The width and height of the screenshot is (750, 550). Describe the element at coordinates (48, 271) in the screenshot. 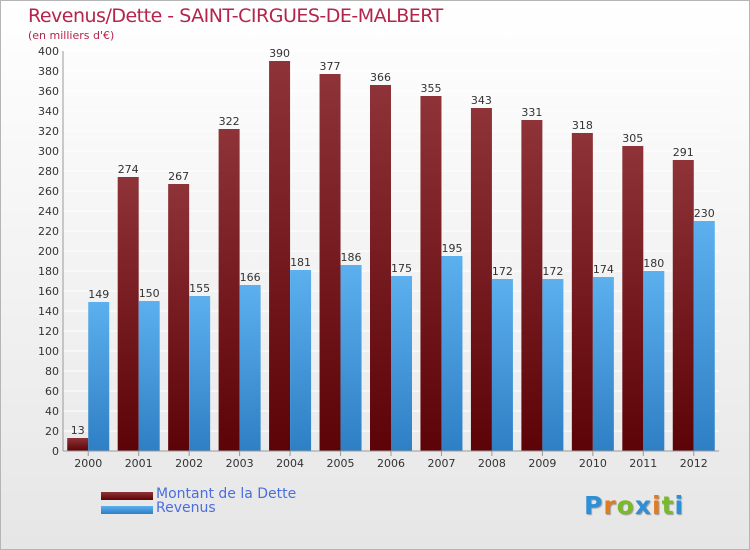

I see `y-tick-label: 180` at that location.